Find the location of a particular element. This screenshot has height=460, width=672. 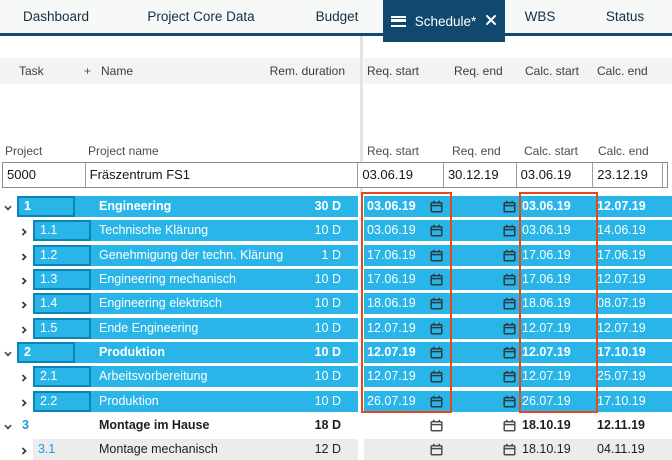

task-name: Montage im Hause is located at coordinates (154, 425).